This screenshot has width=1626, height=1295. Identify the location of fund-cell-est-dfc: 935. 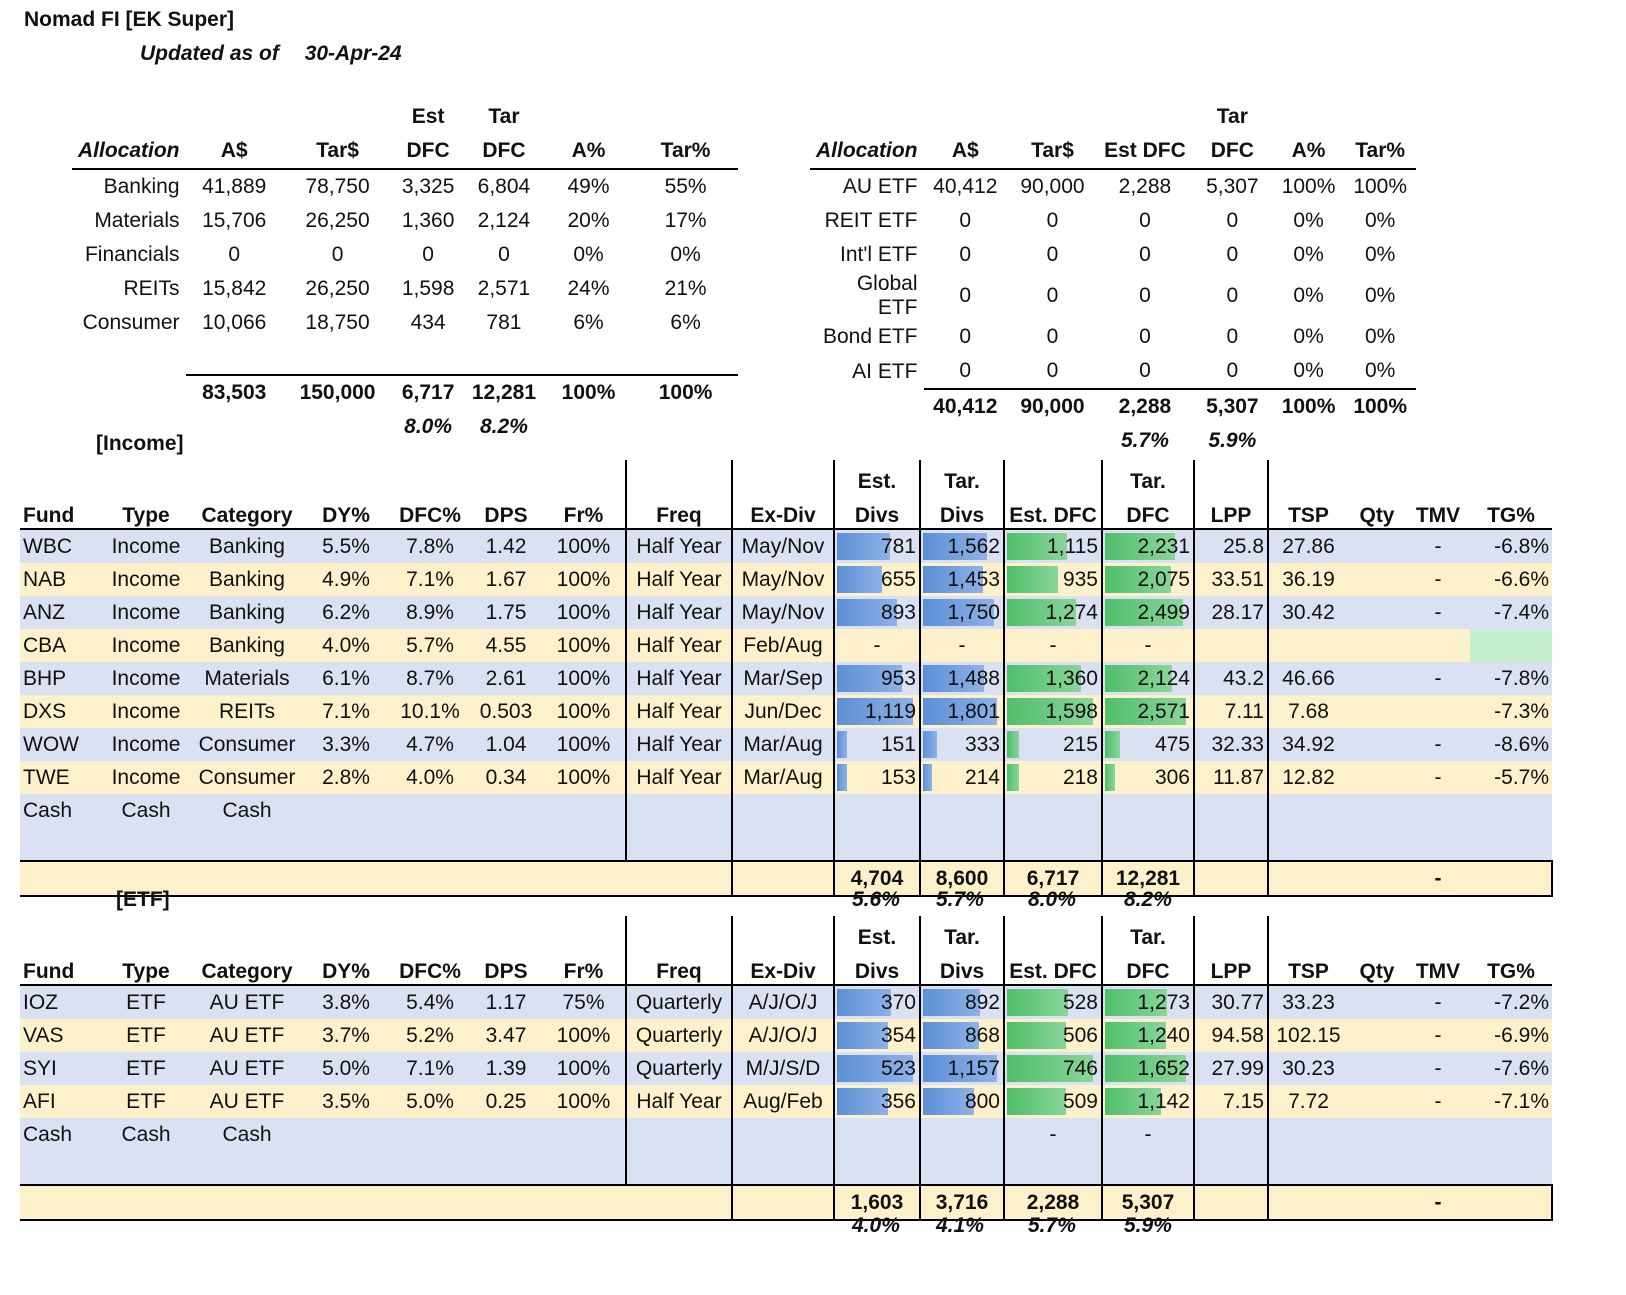
(1052, 579).